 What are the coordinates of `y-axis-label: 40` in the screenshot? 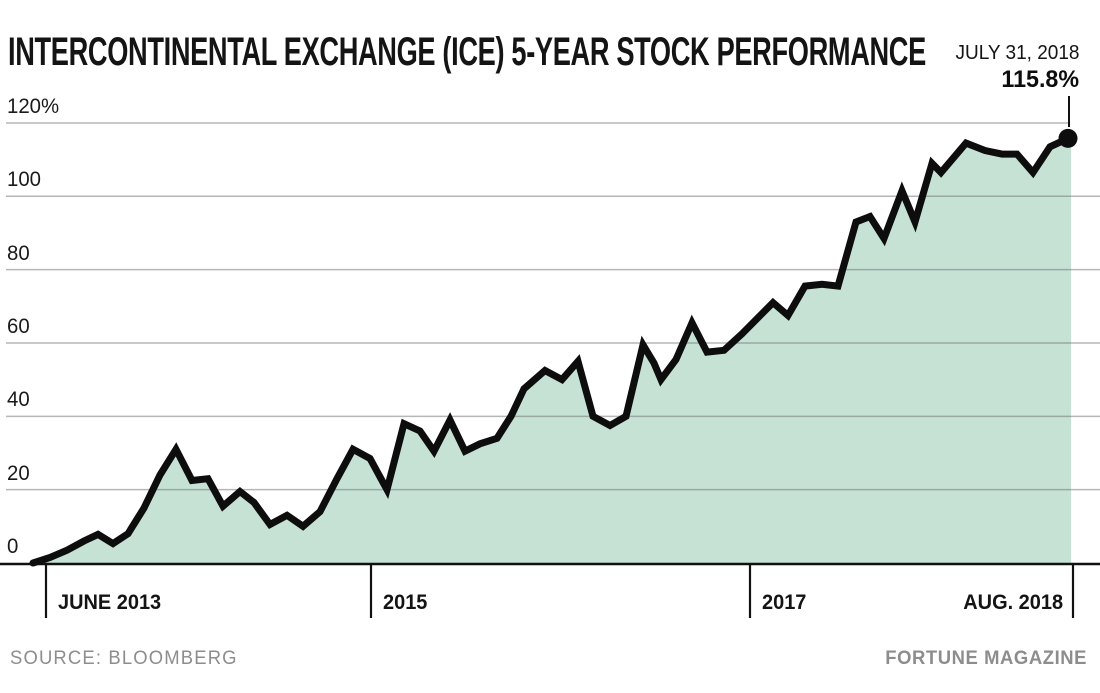 It's located at (18, 400).